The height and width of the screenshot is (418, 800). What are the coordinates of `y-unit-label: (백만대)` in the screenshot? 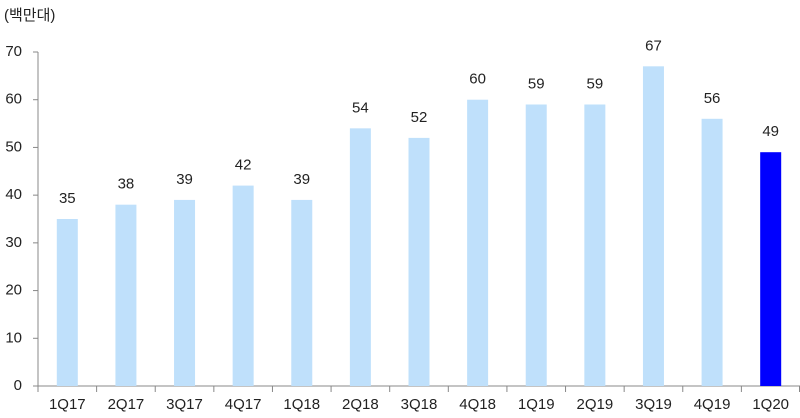 It's located at (29, 15).